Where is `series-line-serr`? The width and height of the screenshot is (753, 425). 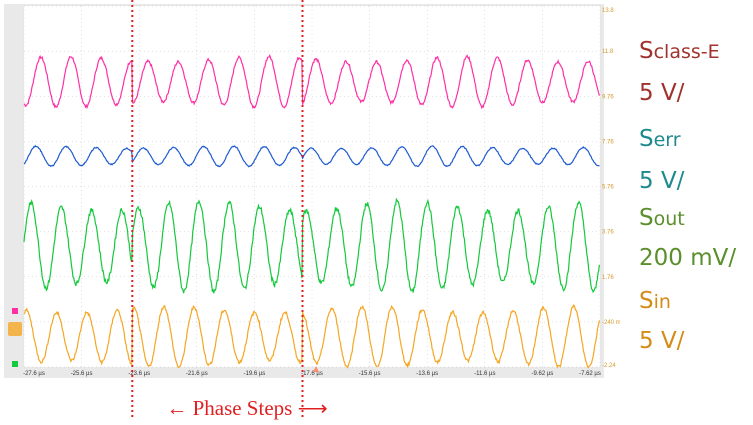 series-line-serr is located at coordinates (311, 156).